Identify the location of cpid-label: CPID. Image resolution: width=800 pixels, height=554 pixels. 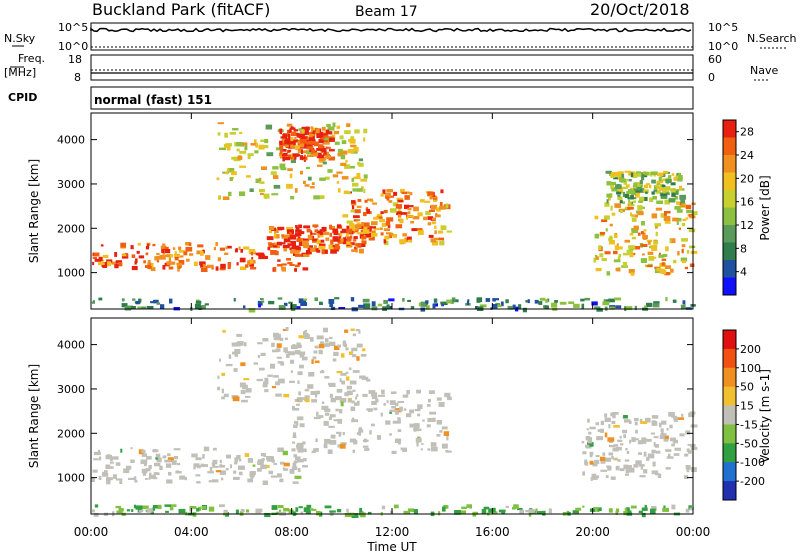
(22, 97).